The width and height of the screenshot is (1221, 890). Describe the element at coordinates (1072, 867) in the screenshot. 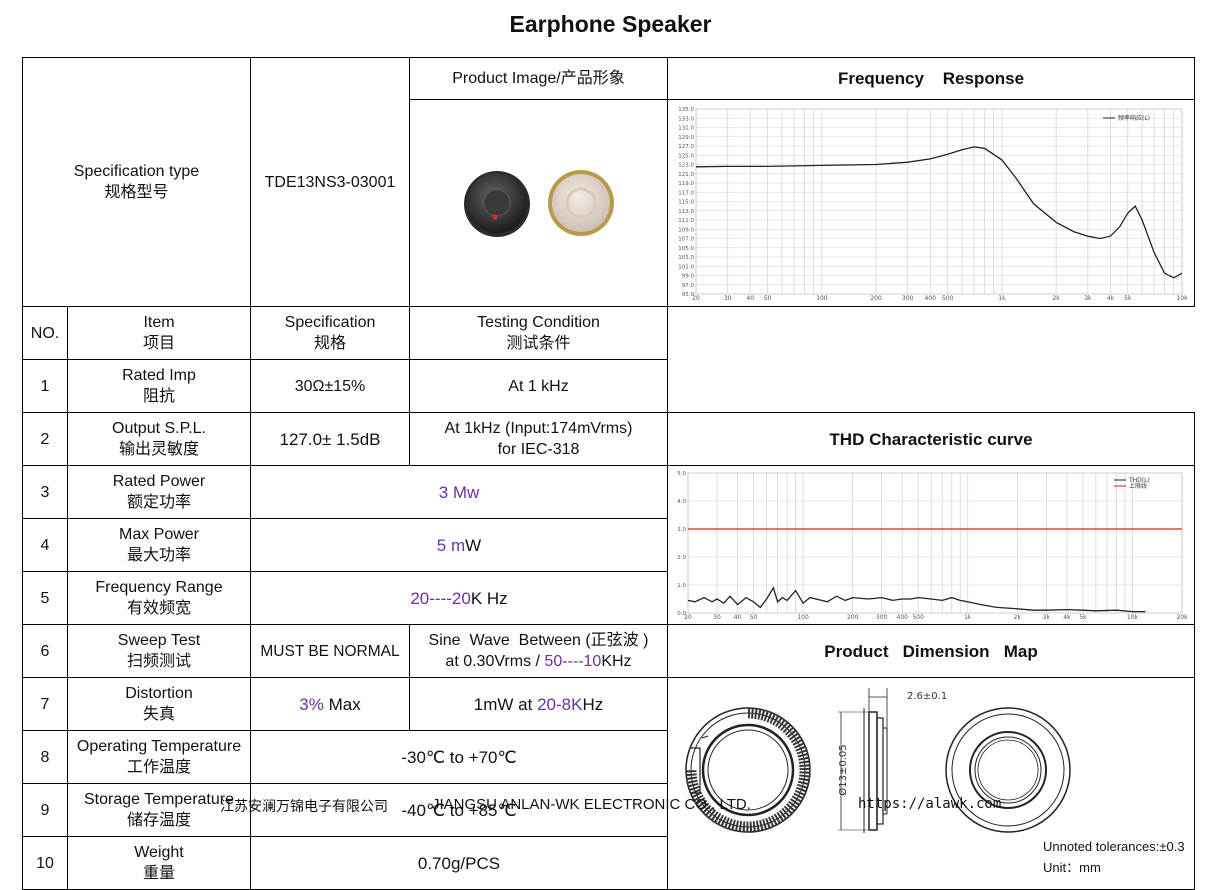

I see `unit-note: Unit：mm` at that location.